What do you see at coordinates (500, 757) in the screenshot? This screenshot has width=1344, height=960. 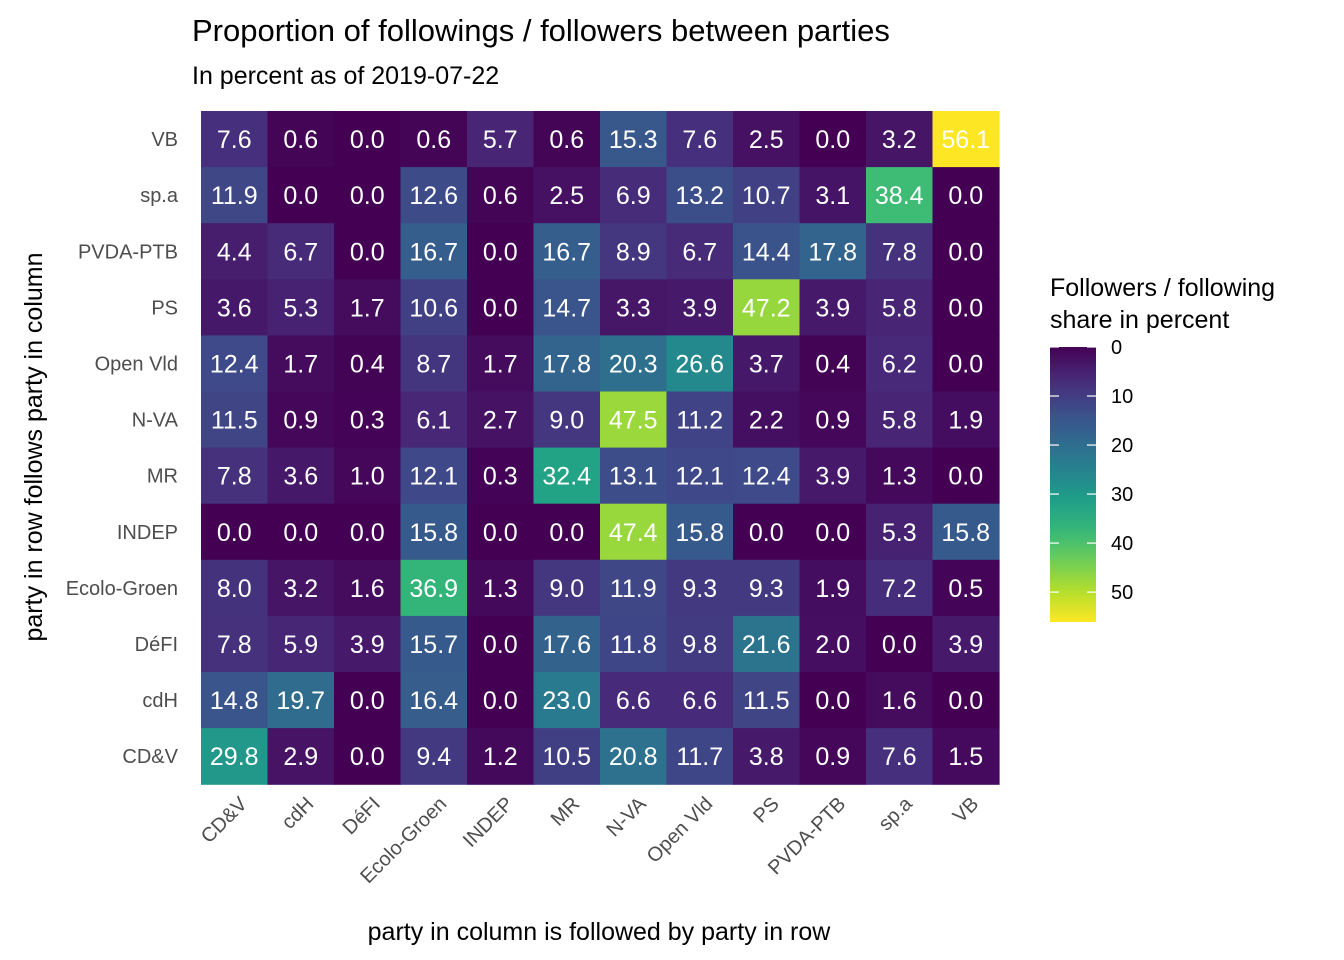 I see `cell-value-label: 1.2` at bounding box center [500, 757].